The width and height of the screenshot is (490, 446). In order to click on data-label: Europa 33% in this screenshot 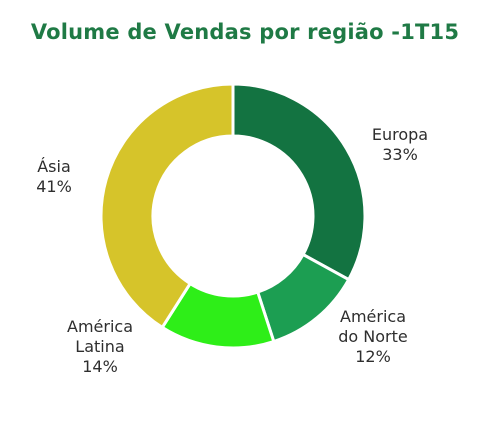, I will do `click(400, 144)`.